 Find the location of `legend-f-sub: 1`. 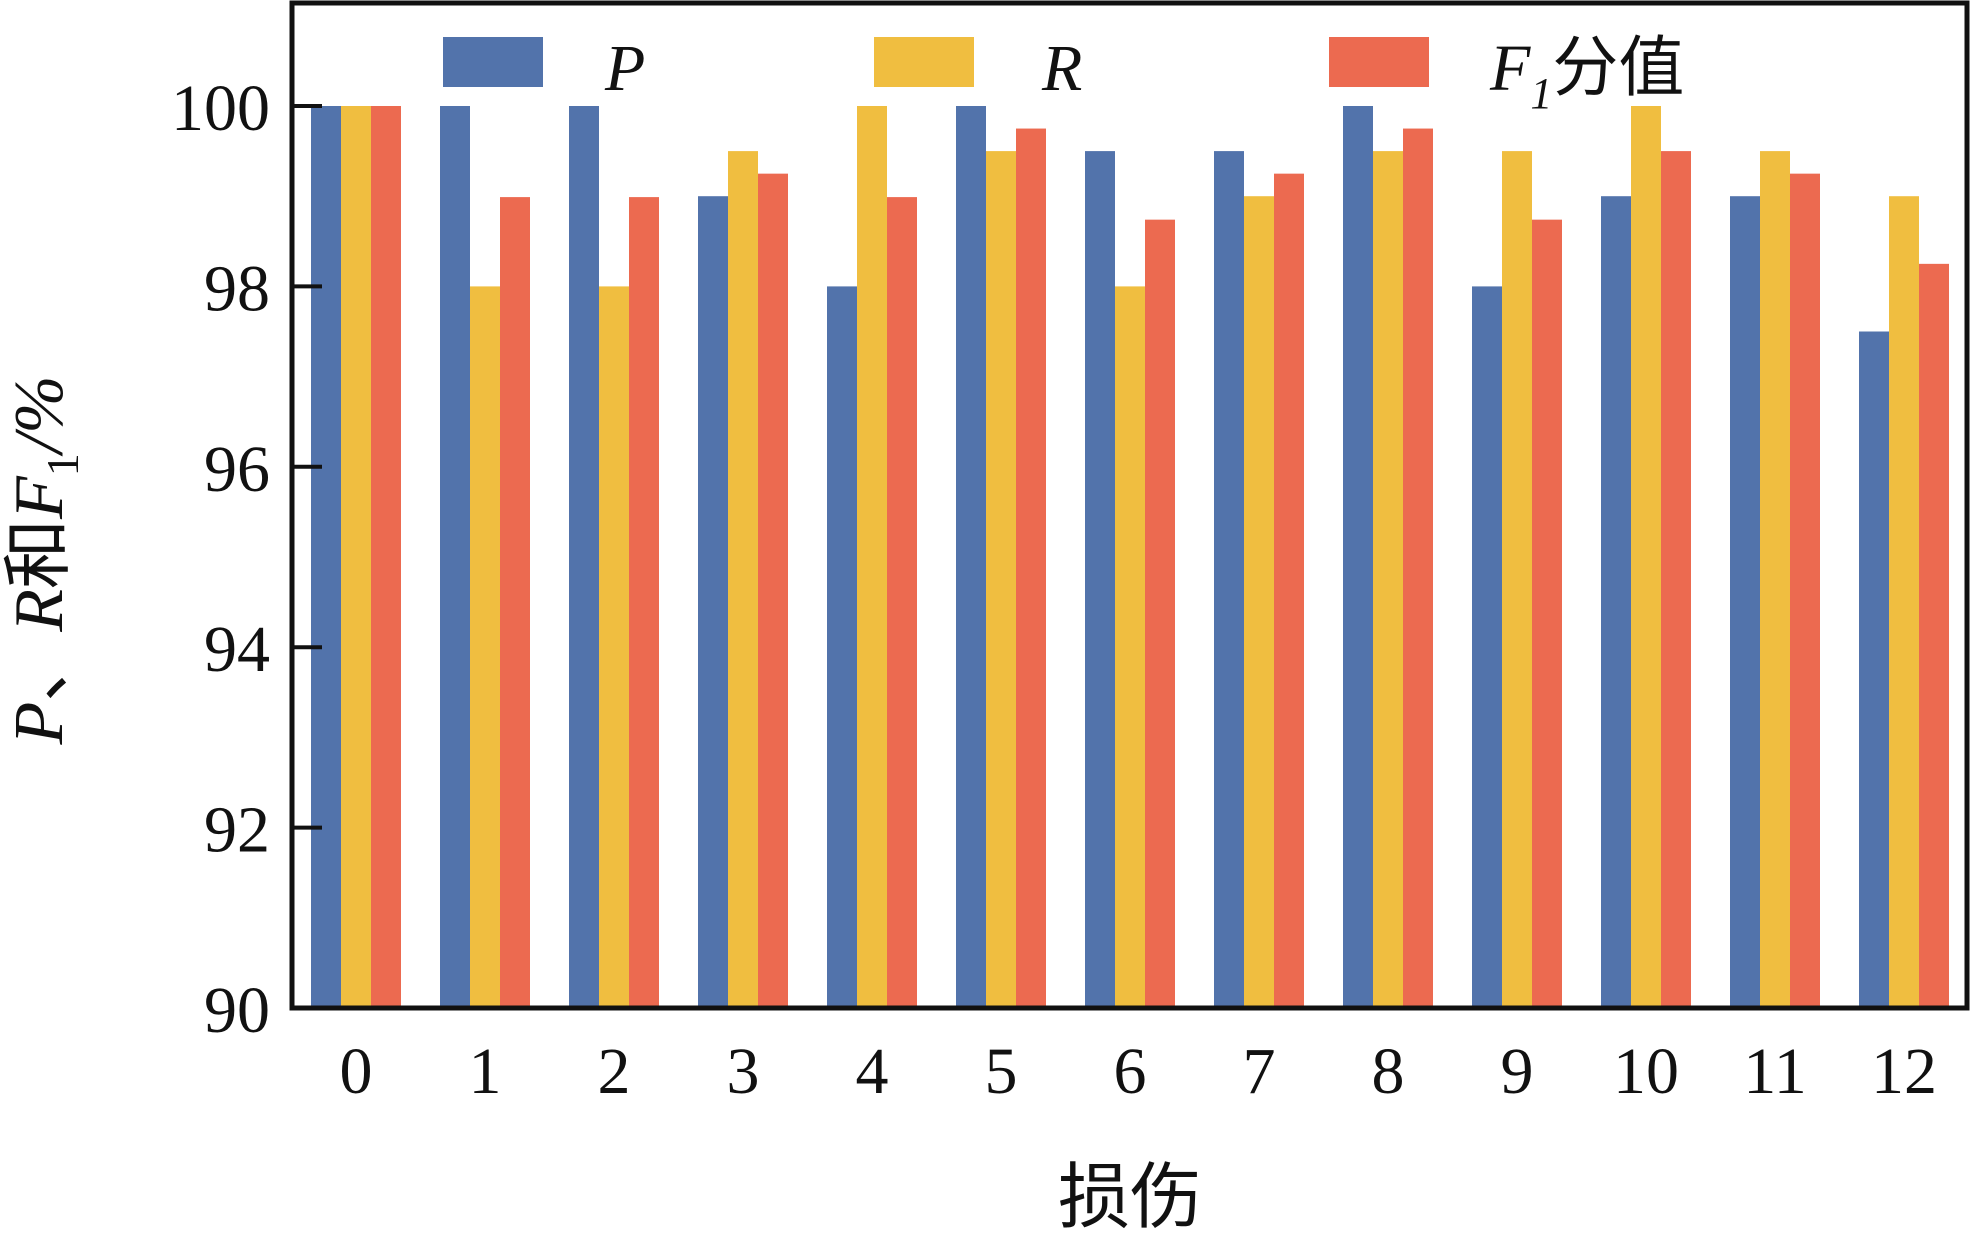

legend-f-sub: 1 is located at coordinates (1541, 93).